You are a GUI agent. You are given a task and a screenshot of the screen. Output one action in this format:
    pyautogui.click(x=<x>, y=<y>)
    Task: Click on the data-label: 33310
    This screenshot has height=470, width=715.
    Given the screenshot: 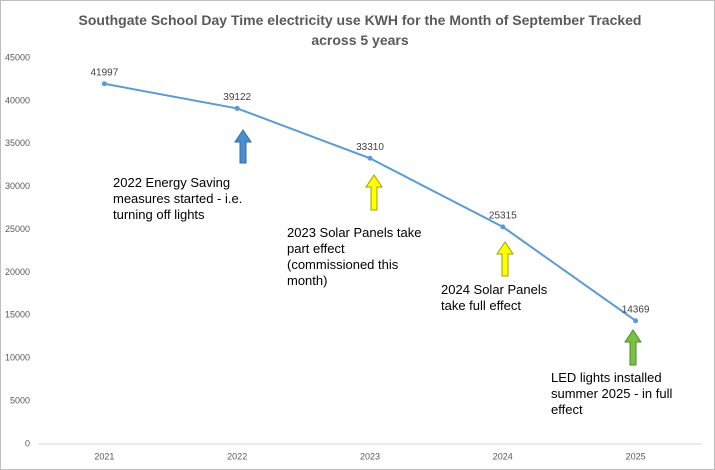 What is the action you would take?
    pyautogui.click(x=370, y=147)
    